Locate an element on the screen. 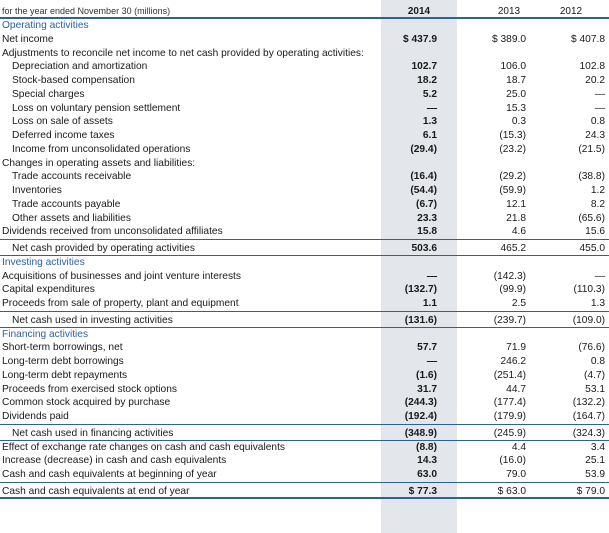 The width and height of the screenshot is (609, 533). value-cell-2013: 106.0 is located at coordinates (513, 67).